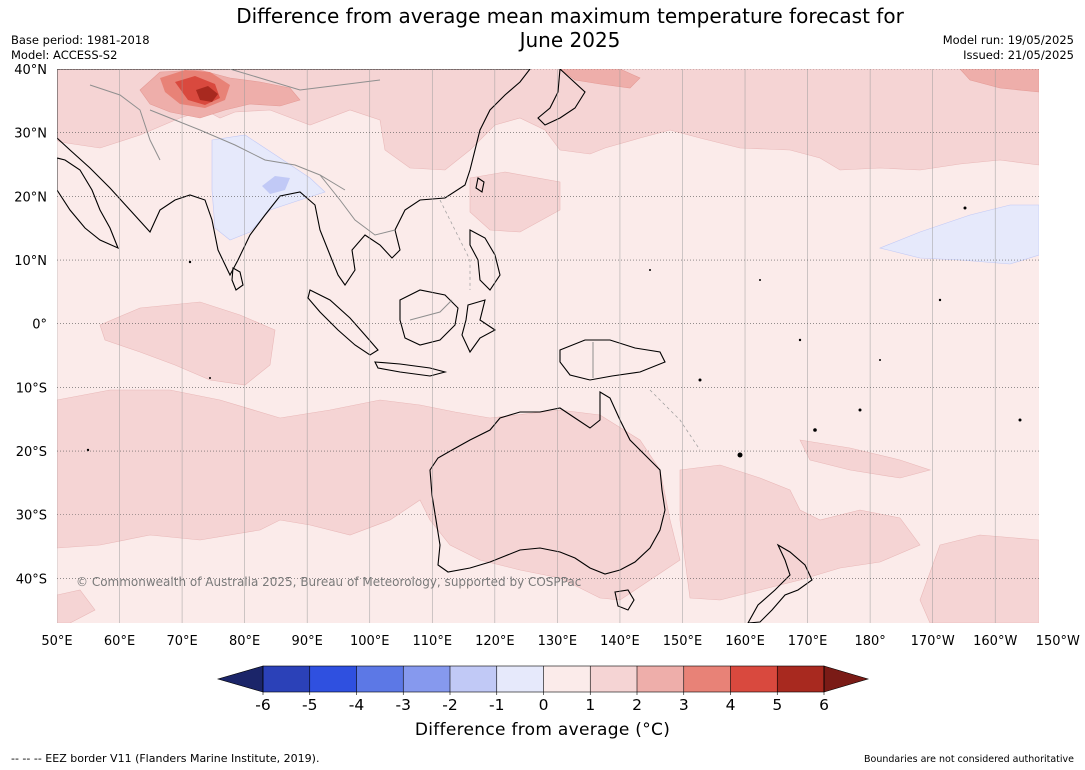  I want to click on longitude-label: 70°E, so click(181, 641).